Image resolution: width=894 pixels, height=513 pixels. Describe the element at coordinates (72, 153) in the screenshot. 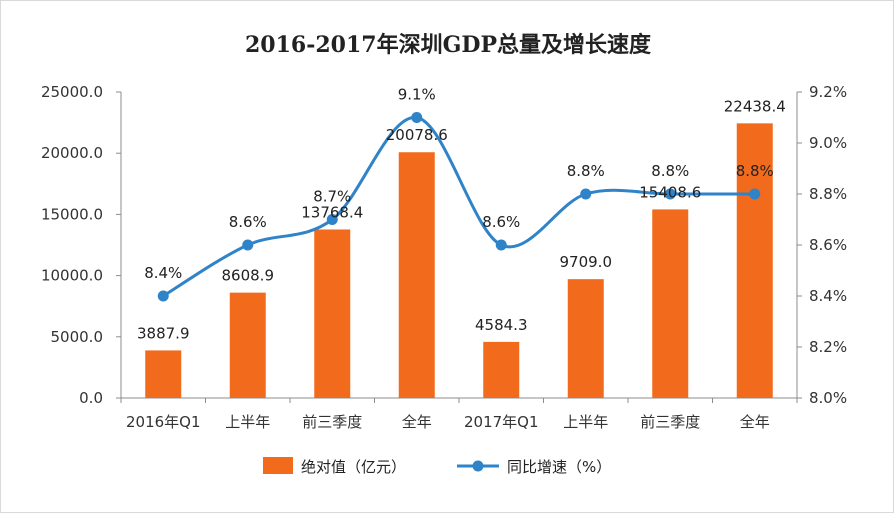

I see `y-left-tick-label: 20000.0` at that location.